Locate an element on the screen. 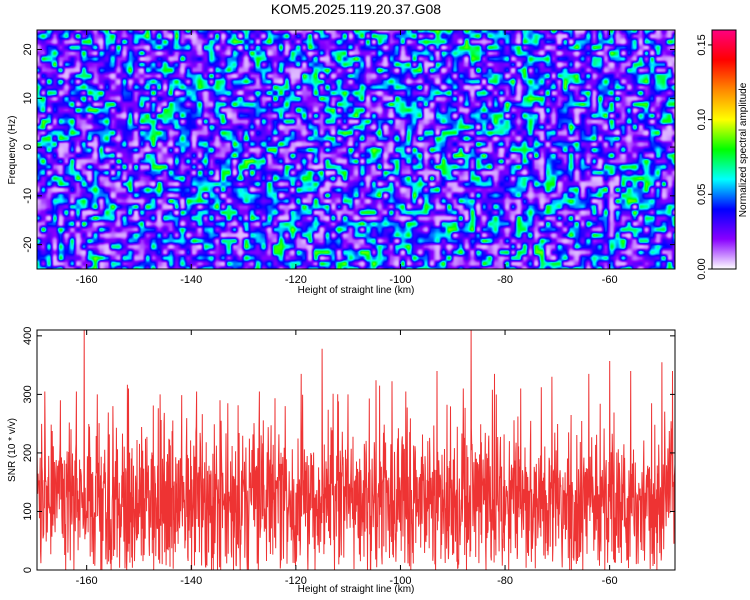  colorbar-tick-label: 0.05 is located at coordinates (702, 194).